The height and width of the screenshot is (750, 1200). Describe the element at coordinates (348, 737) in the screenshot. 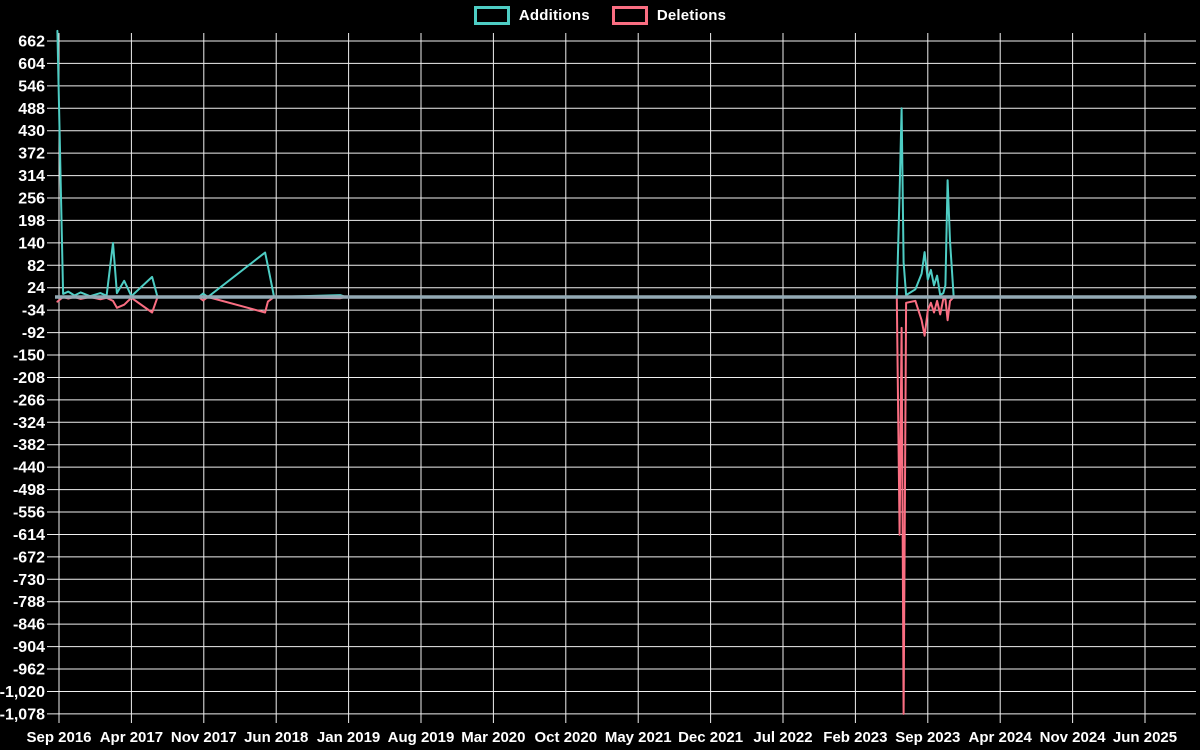

I see `svg-text: Jan 2019` at that location.